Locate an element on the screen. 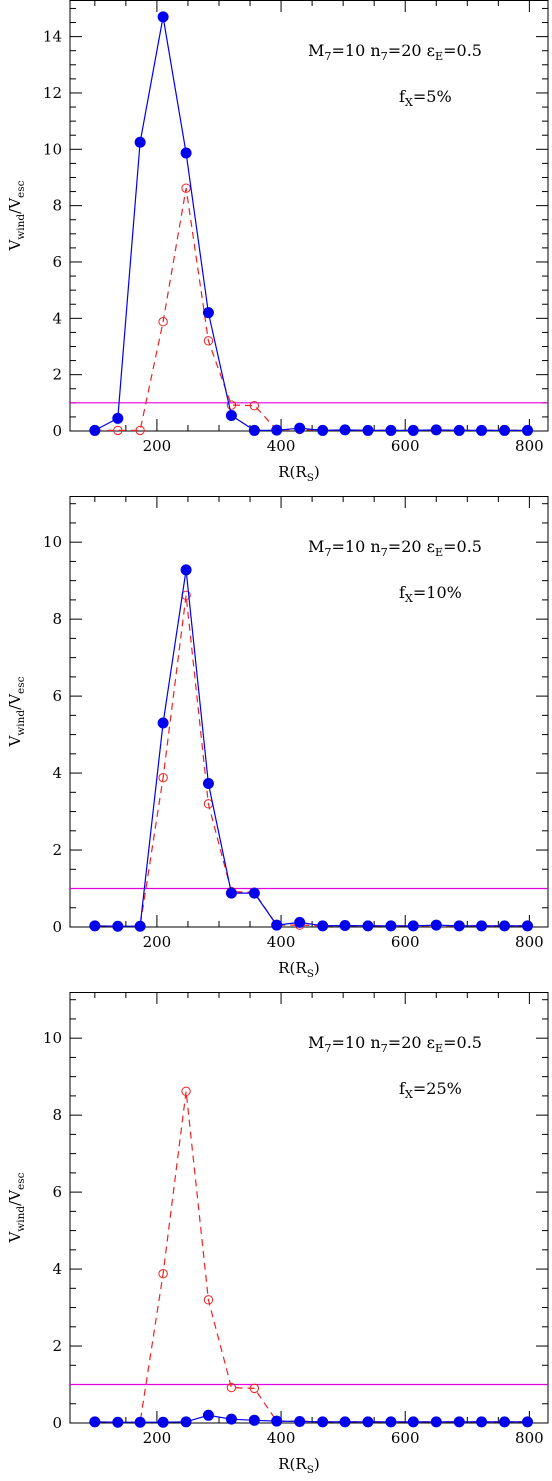  x-tick-label: 200 is located at coordinates (157, 942).